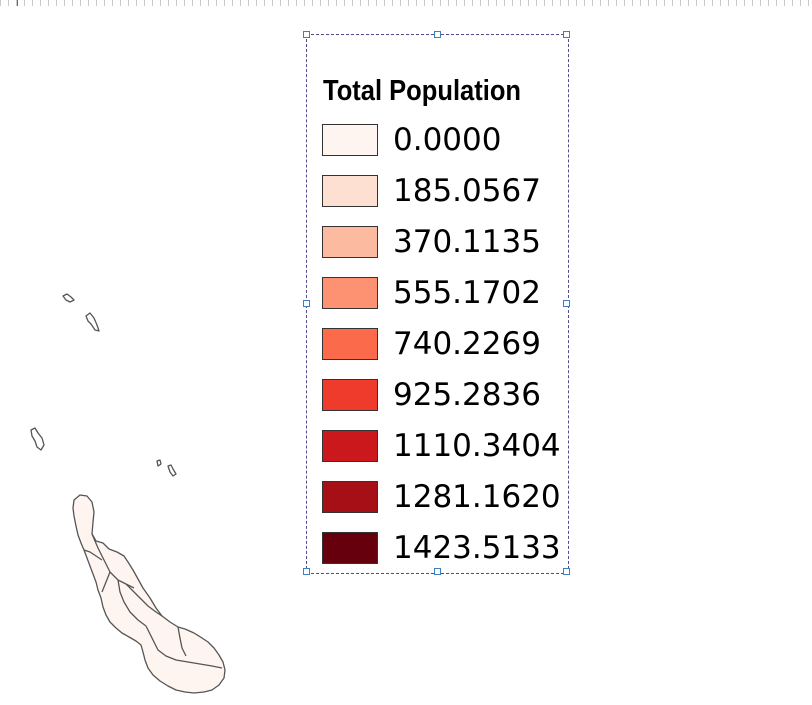 This screenshot has width=812, height=705. I want to click on selection-handle-bottom-right, so click(566, 571).